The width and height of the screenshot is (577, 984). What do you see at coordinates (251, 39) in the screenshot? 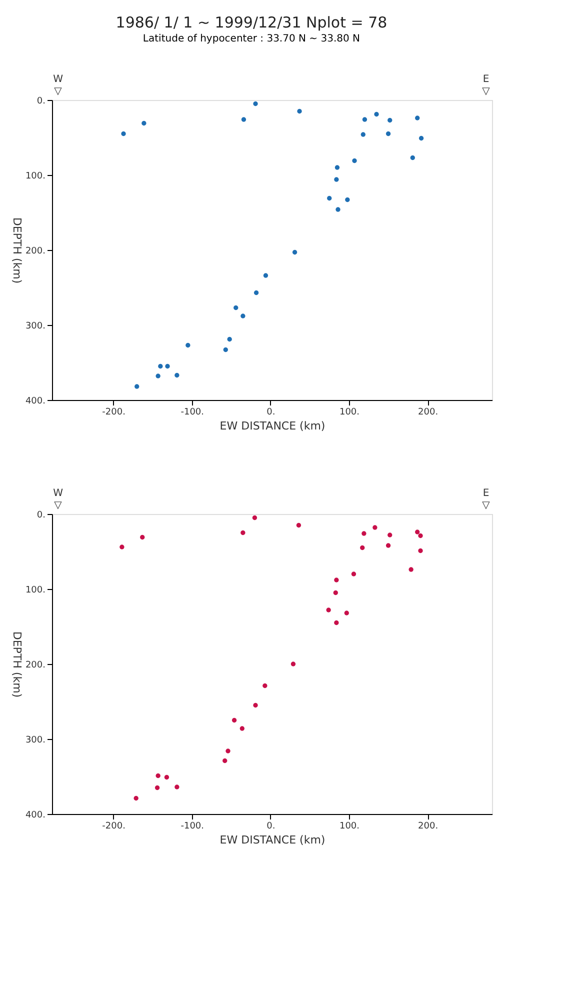
I see `chart-subtitle: Latitude of hypocenter : 33.70 N ~ 33.80 N` at bounding box center [251, 39].